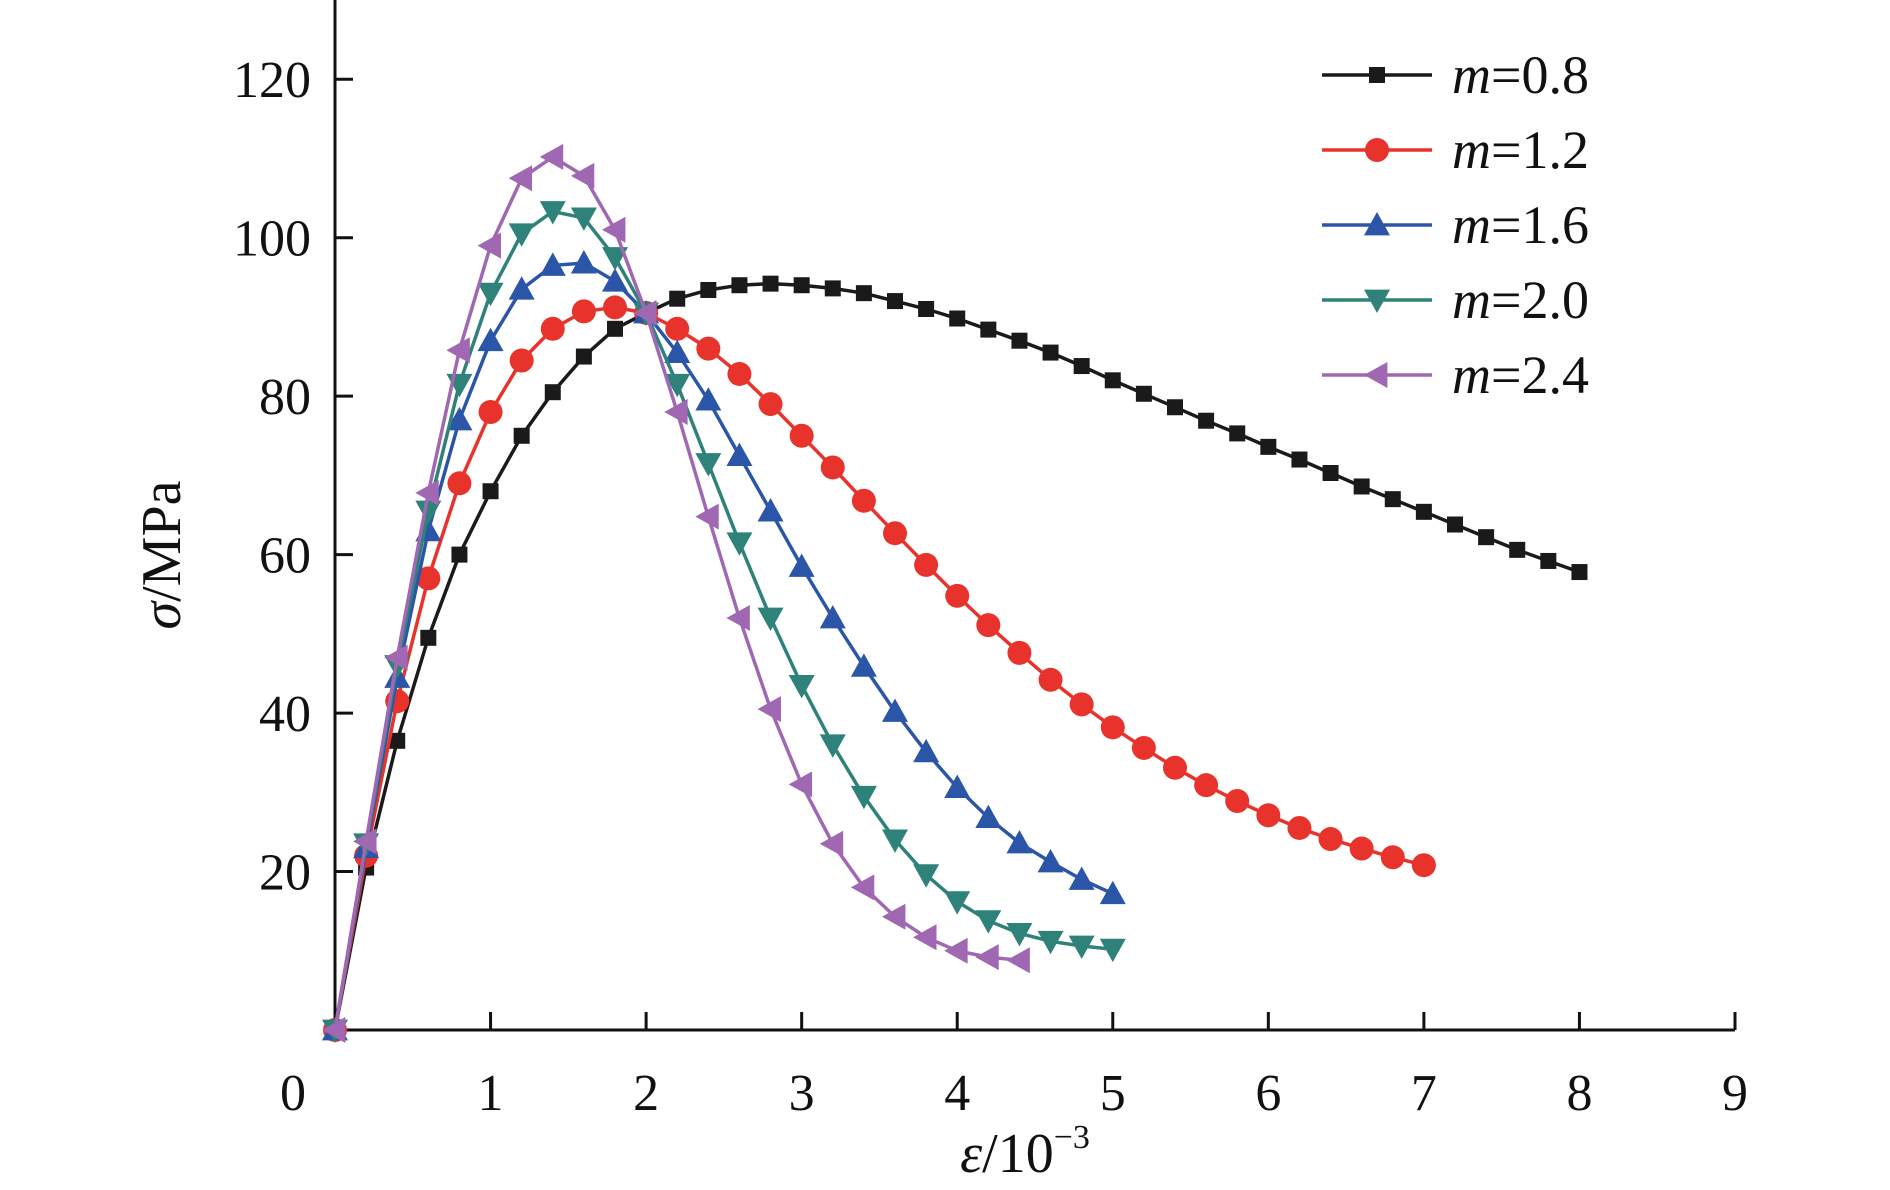  I want to click on x-tick-label: 2, so click(646, 1093).